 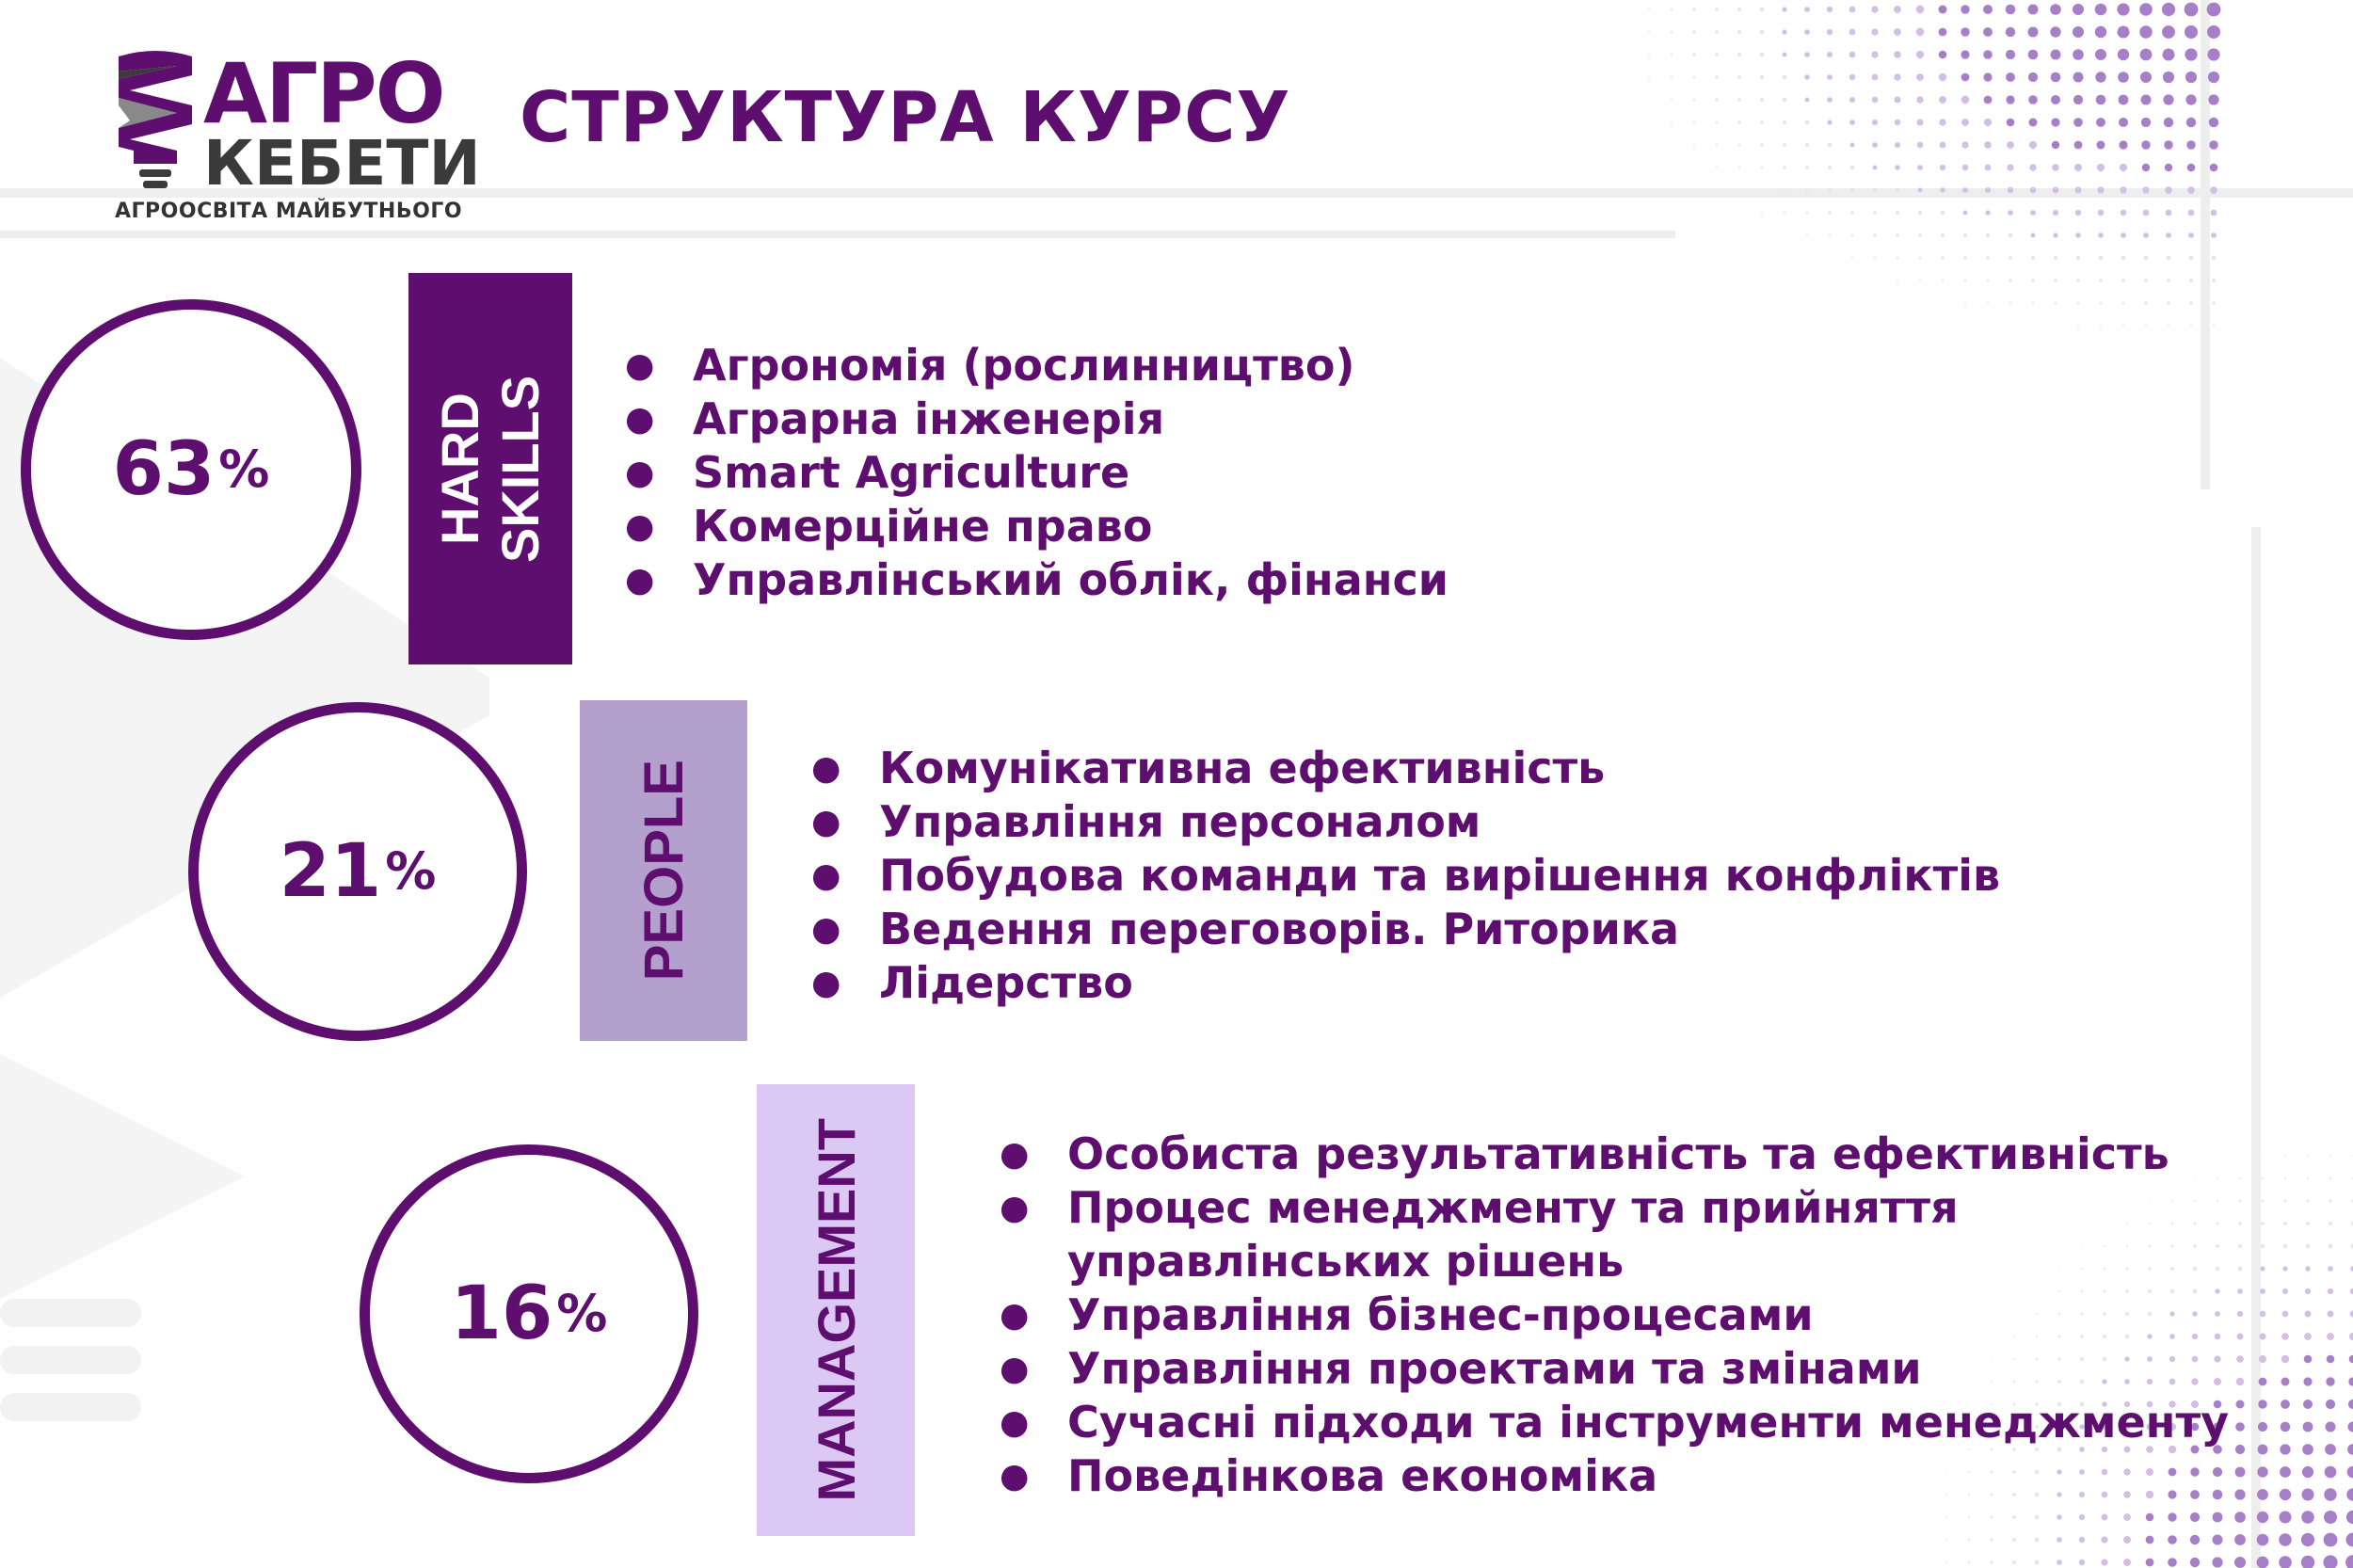 I want to click on list-item: ● Управління персоналом, so click(x=1146, y=821).